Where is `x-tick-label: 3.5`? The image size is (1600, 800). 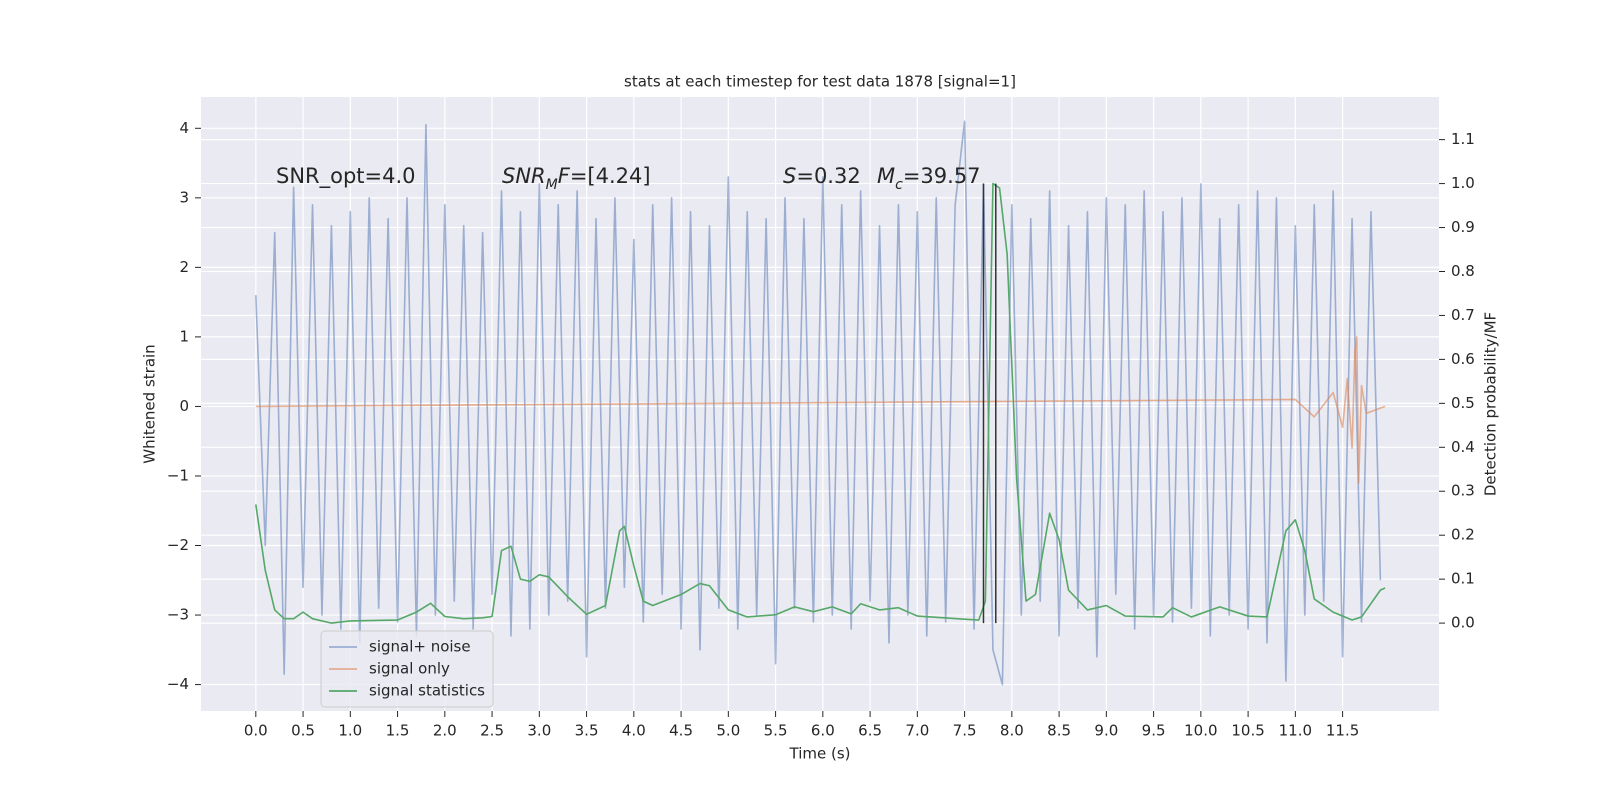 x-tick-label: 3.5 is located at coordinates (587, 731).